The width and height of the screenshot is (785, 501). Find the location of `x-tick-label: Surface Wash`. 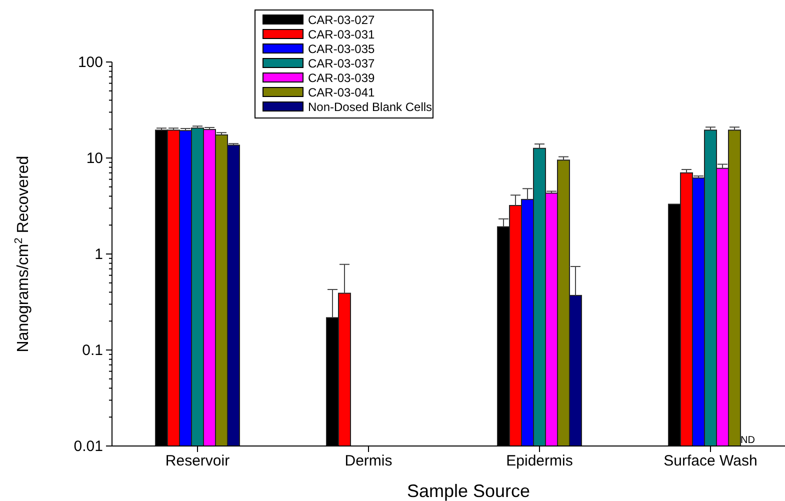

x-tick-label: Surface Wash is located at coordinates (711, 461).